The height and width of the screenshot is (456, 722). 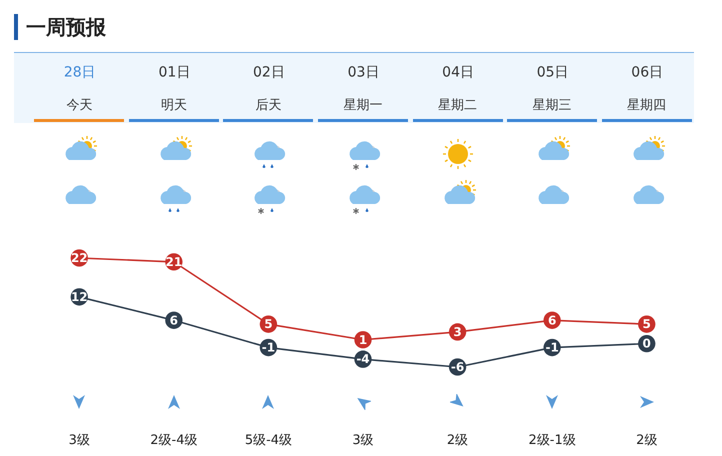 I want to click on text: 星期三, so click(x=552, y=105).